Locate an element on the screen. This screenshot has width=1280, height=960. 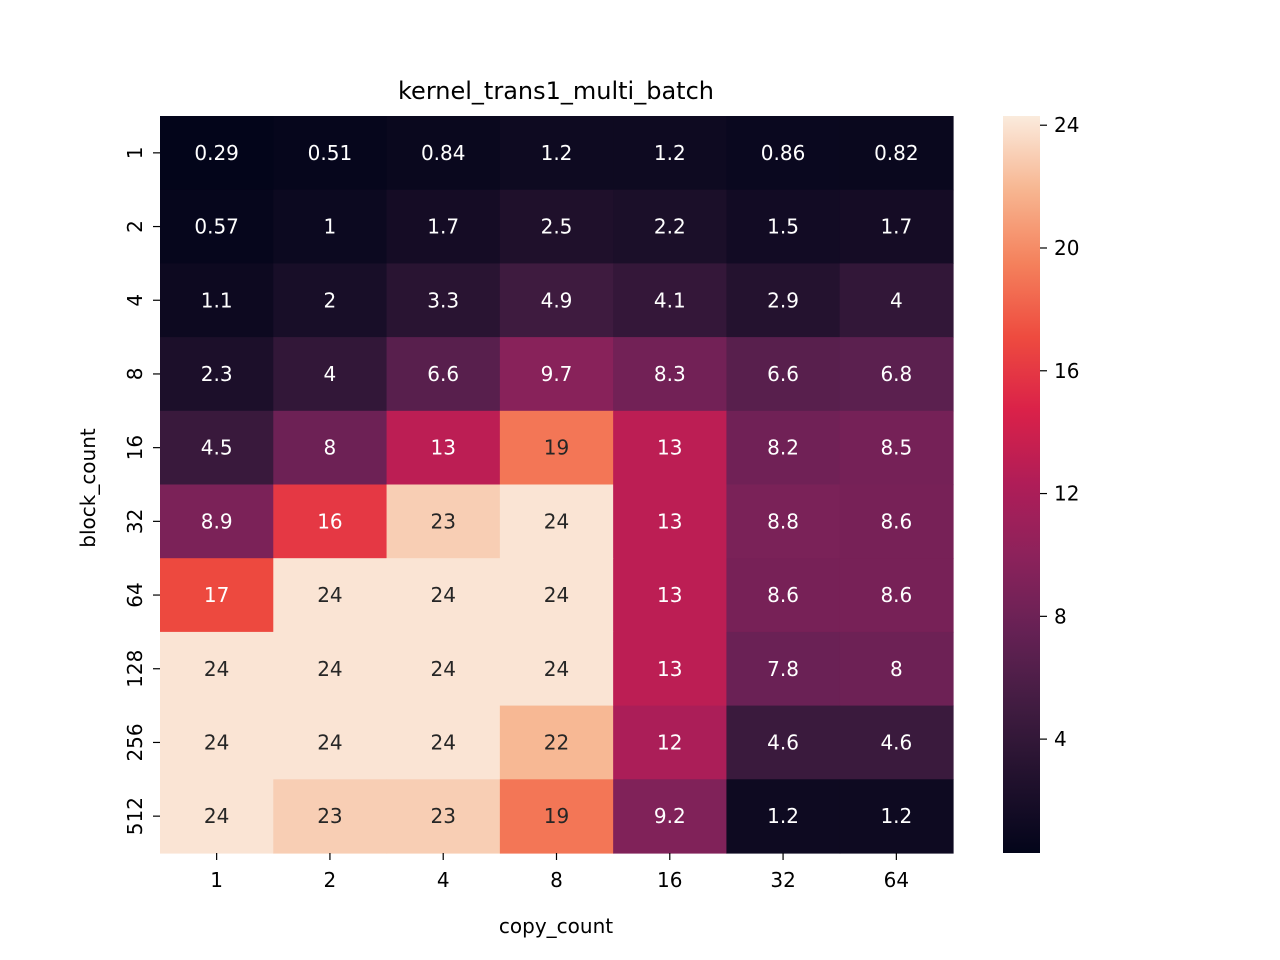
cell-value-label: 22 is located at coordinates (556, 742).